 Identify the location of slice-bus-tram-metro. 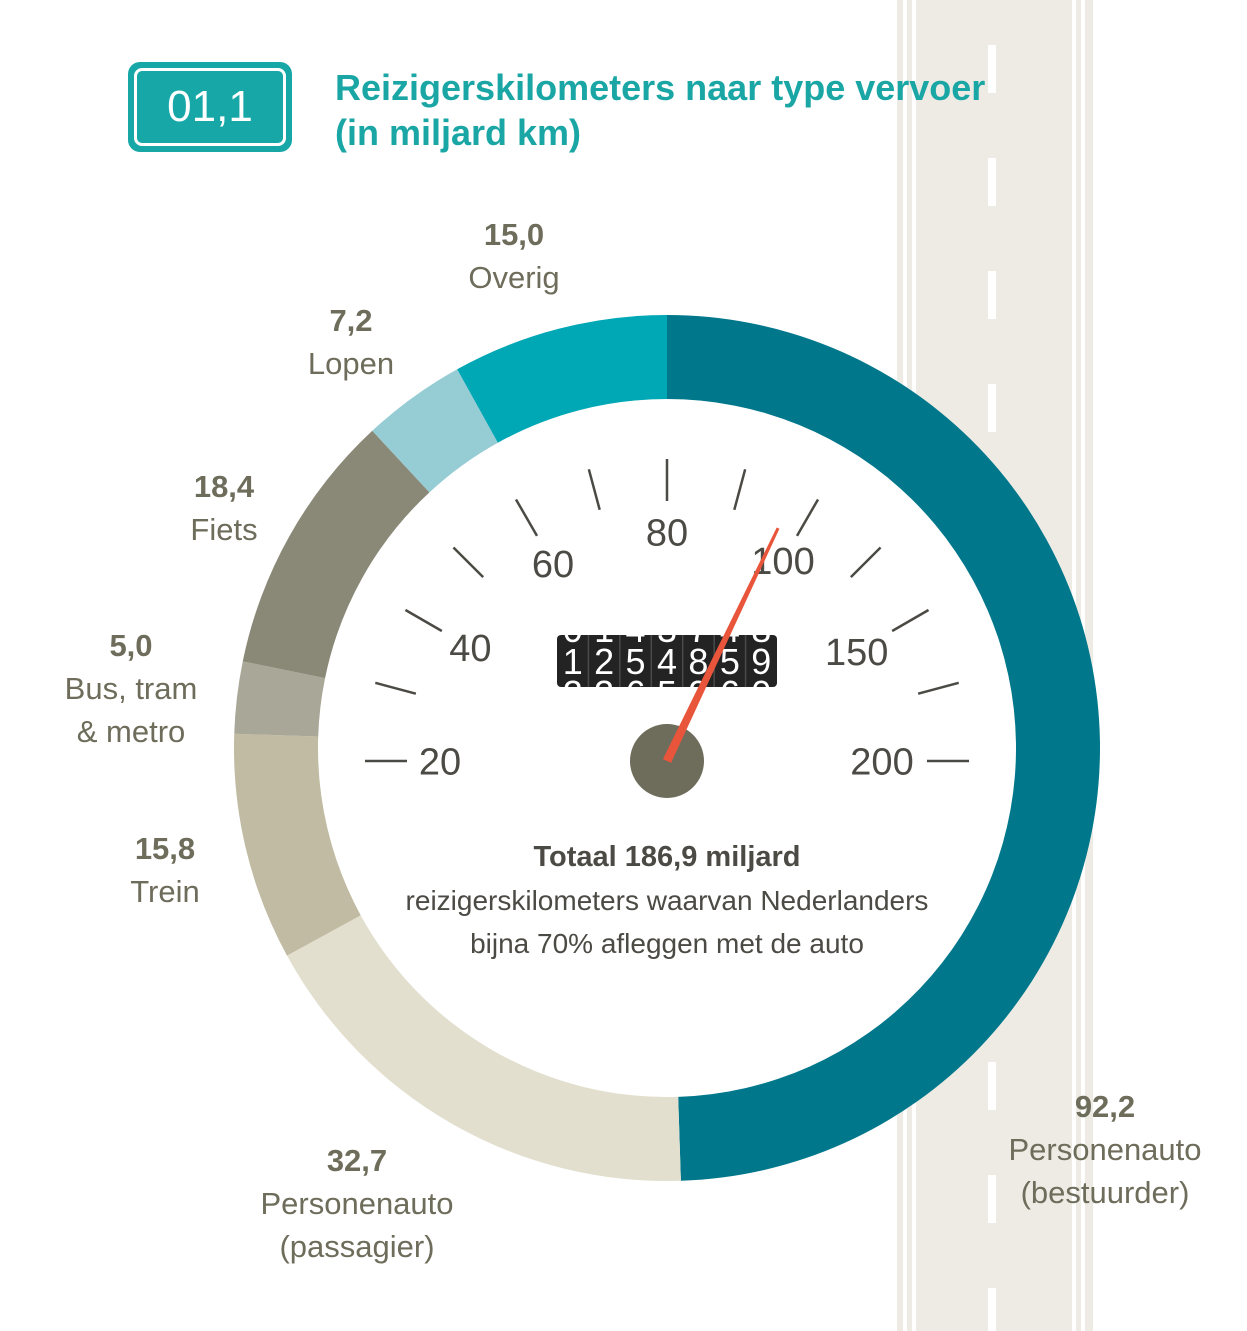
(280, 699).